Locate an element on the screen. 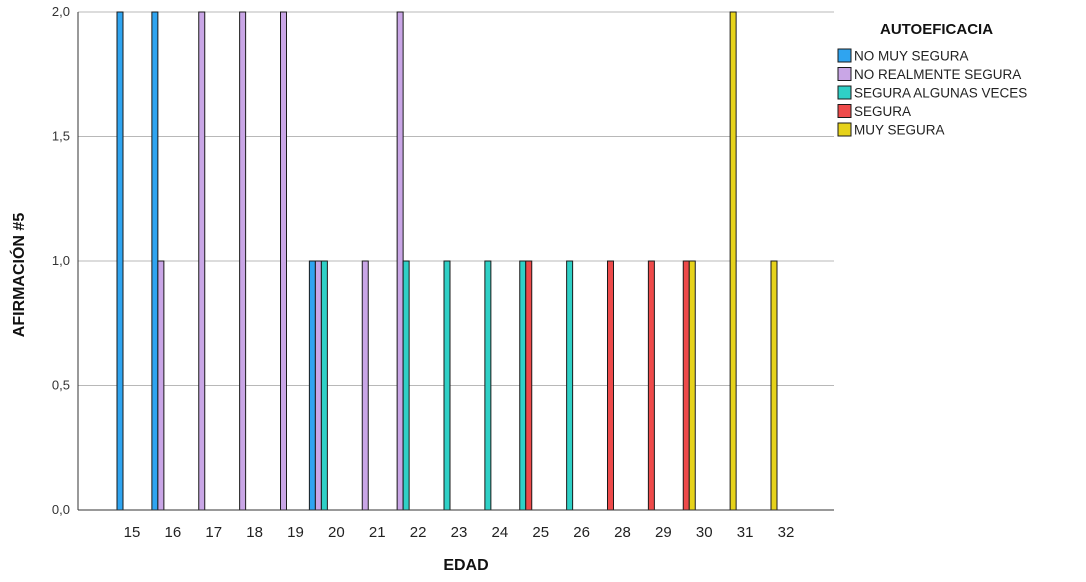 The image size is (1086, 582). x-axis-title: EDAD is located at coordinates (465, 565).